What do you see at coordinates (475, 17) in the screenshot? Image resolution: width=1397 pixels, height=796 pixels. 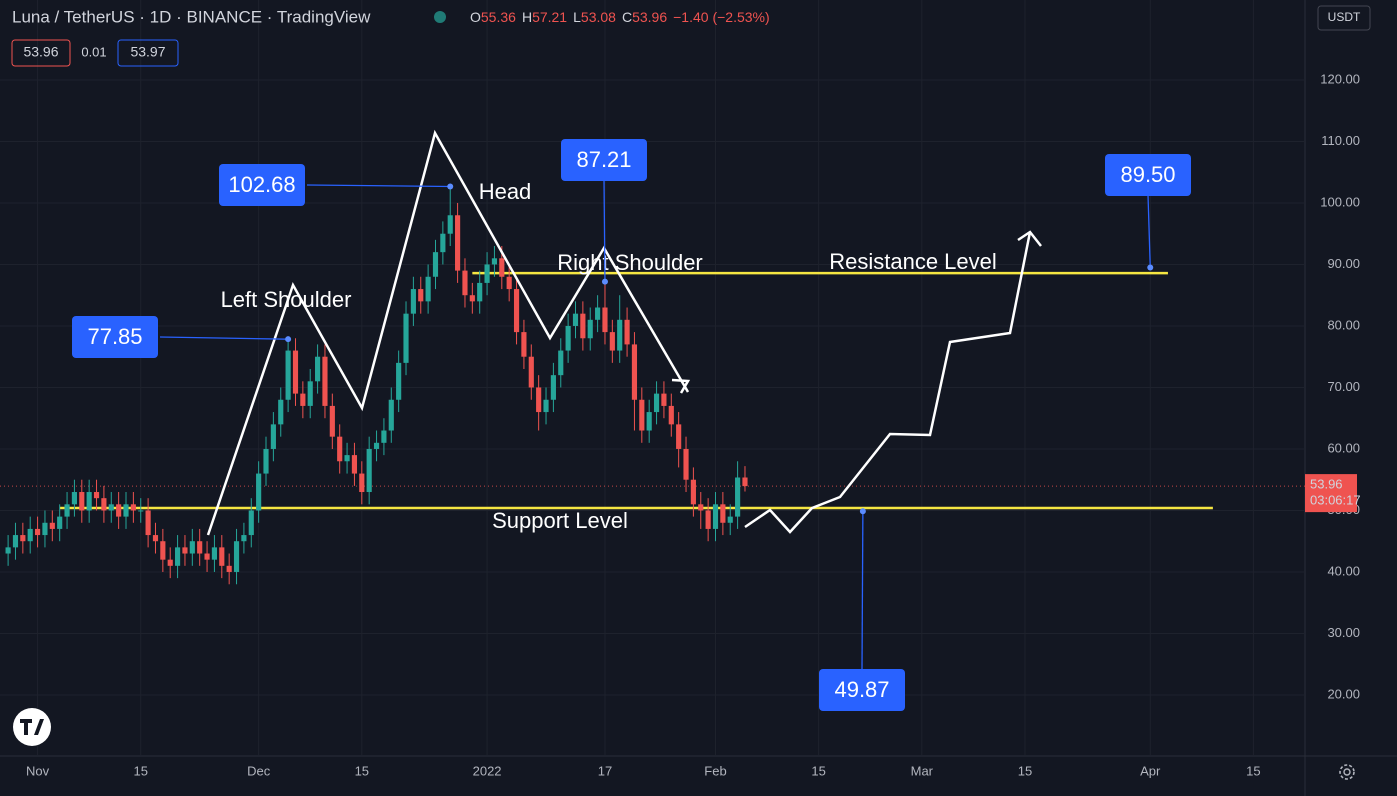 I see `ohlc-prefix: O` at bounding box center [475, 17].